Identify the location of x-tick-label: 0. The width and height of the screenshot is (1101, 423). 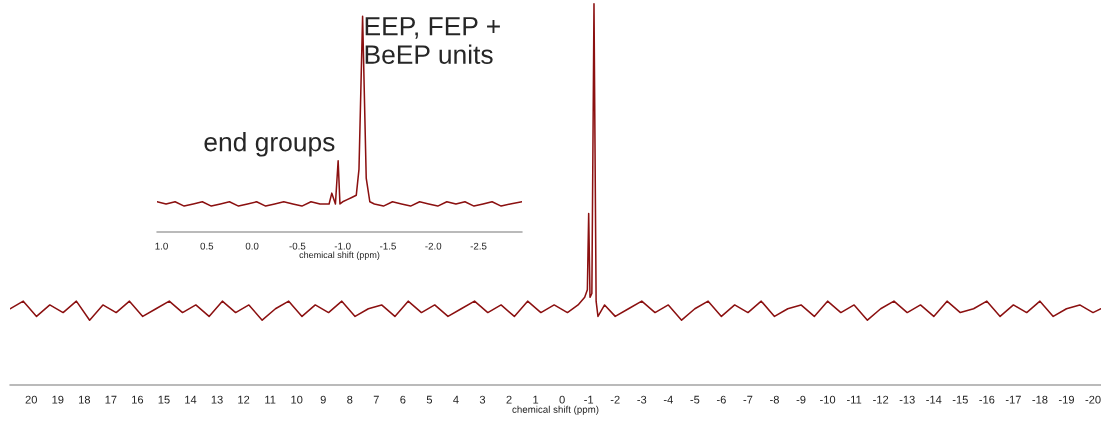
(562, 399).